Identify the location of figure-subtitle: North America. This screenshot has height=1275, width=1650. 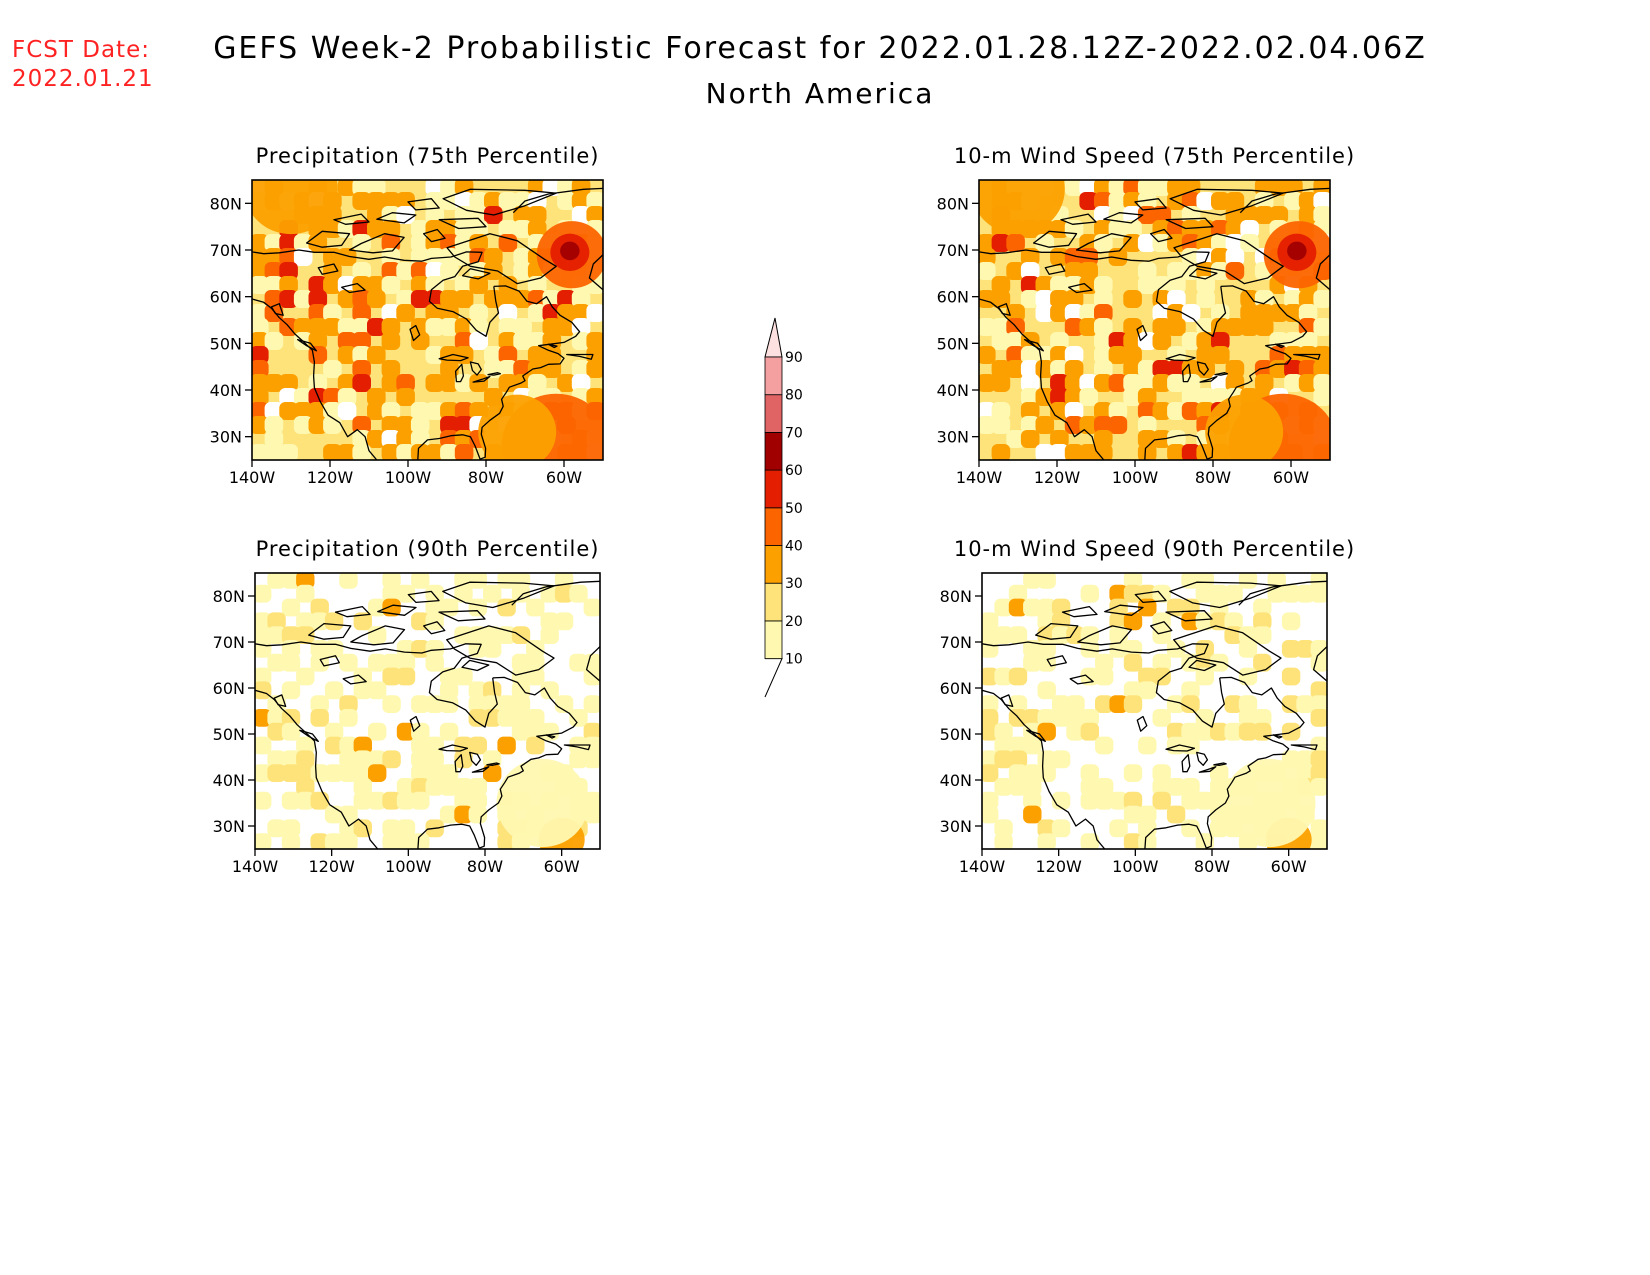
(820, 93).